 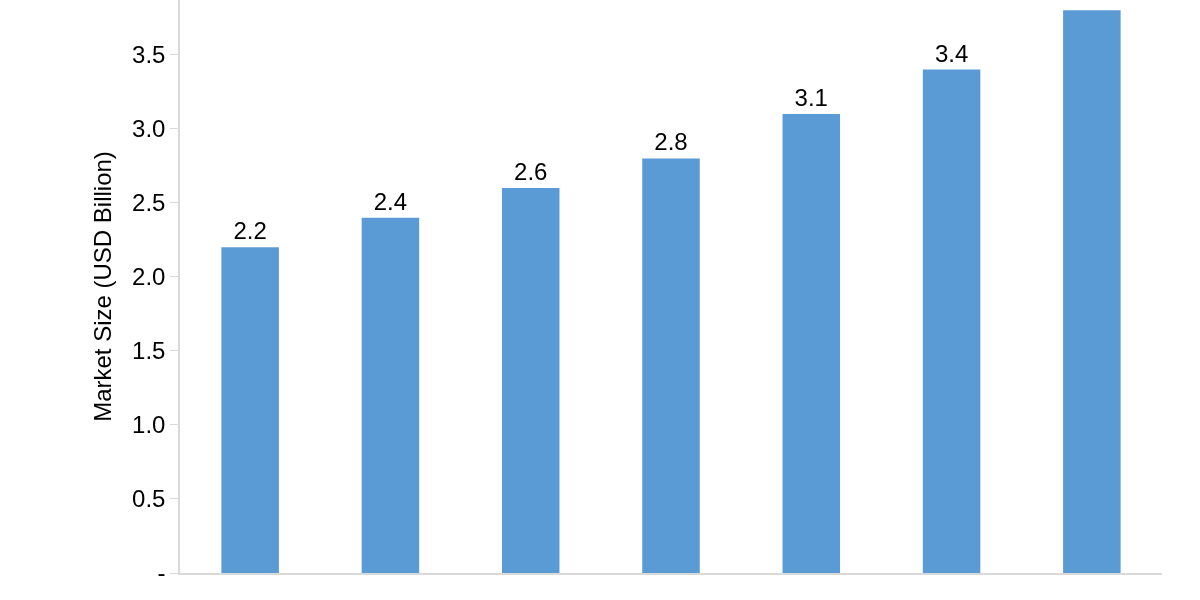 What do you see at coordinates (250, 231) in the screenshot?
I see `data-label: 2.2` at bounding box center [250, 231].